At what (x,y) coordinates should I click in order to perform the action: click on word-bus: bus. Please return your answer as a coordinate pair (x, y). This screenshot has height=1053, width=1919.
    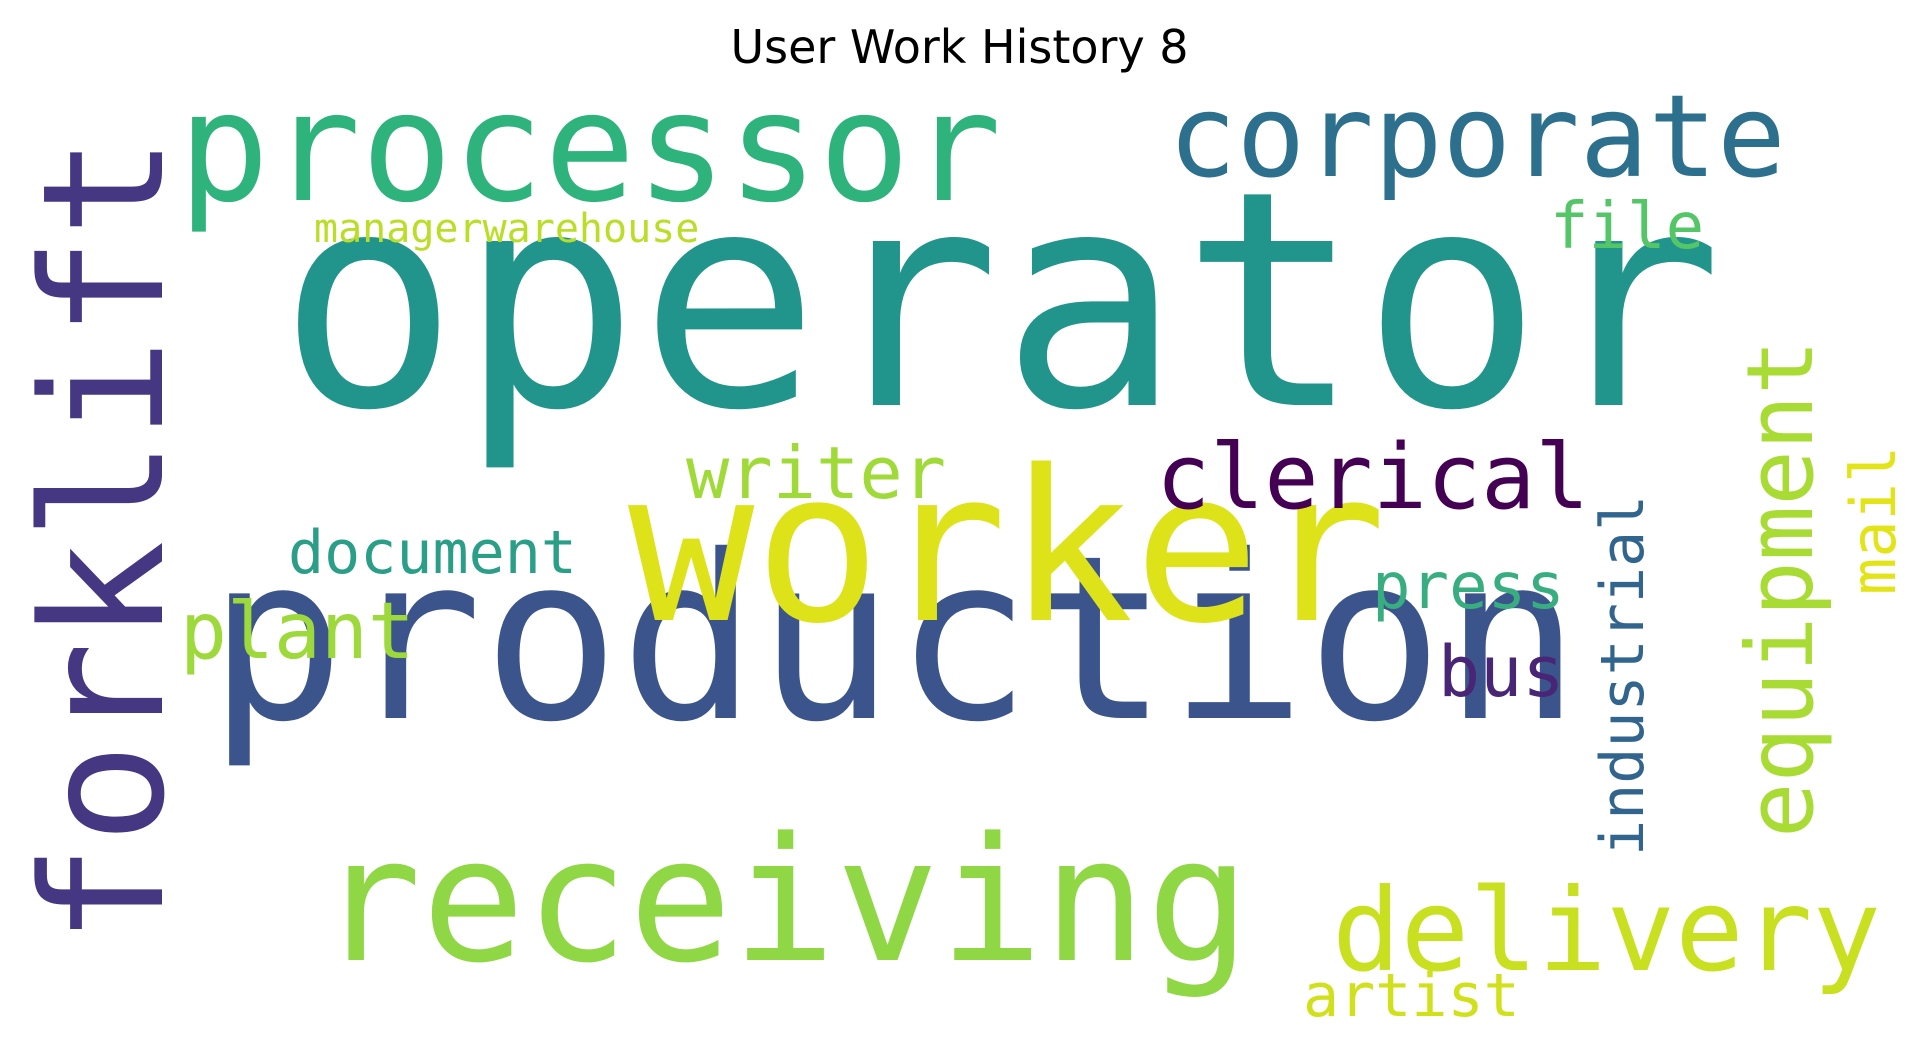
    Looking at the image, I should click on (1501, 672).